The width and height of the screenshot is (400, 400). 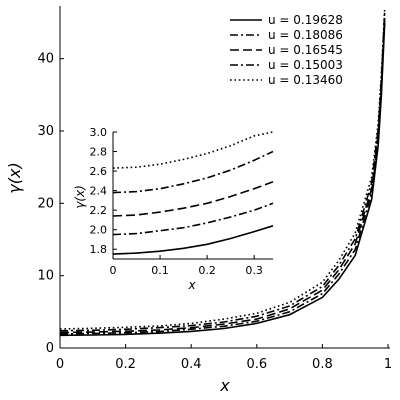 I want to click on main-y-tick-label: 30, so click(x=45, y=131).